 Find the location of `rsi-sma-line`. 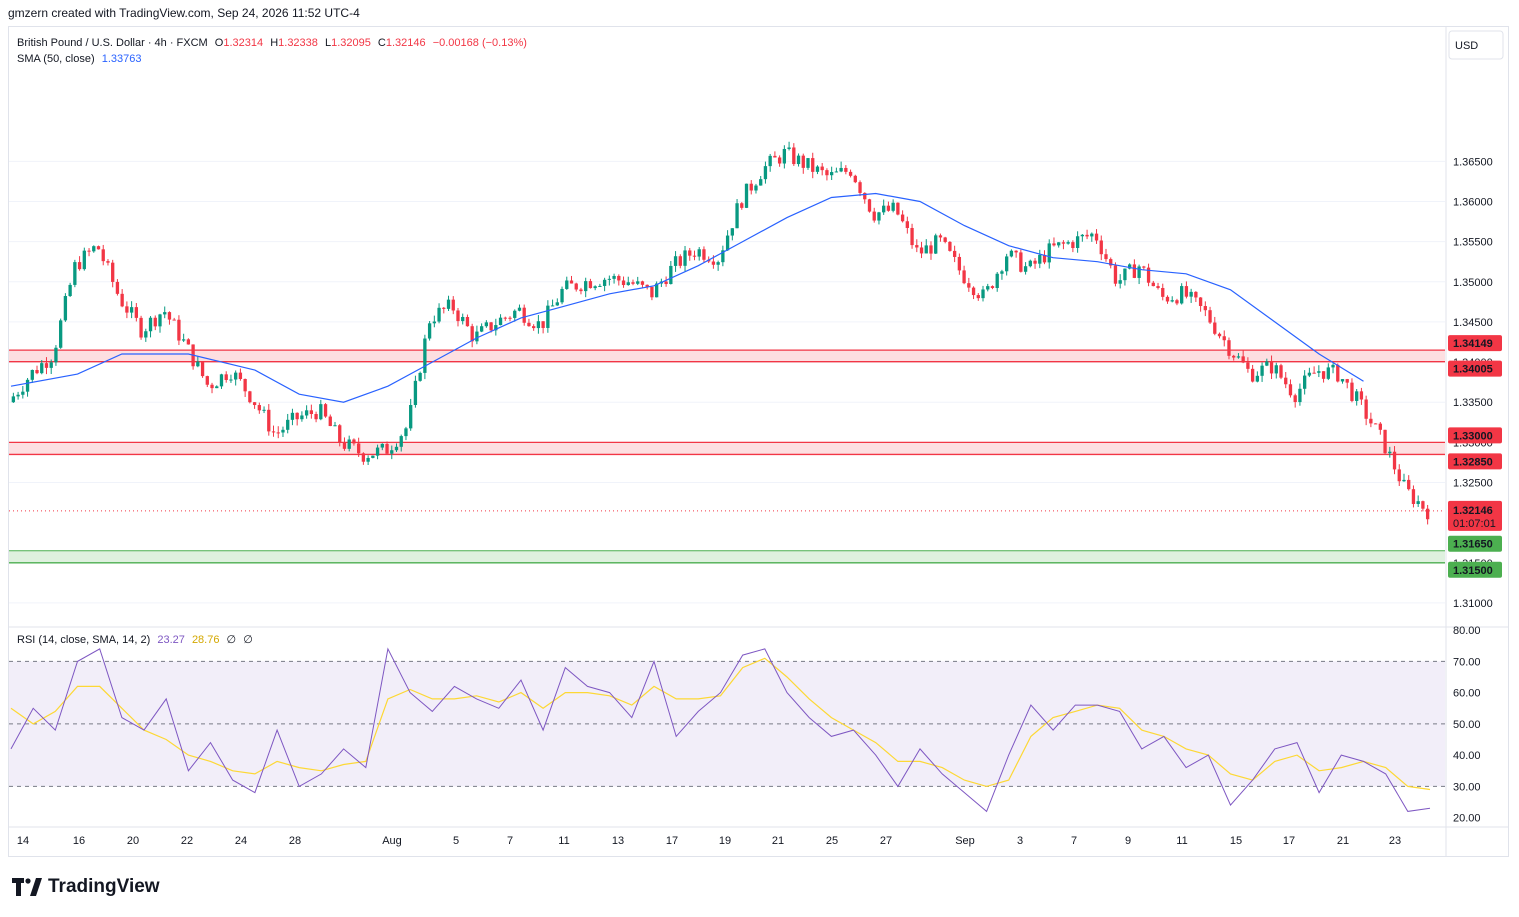

rsi-sma-line is located at coordinates (720, 724).